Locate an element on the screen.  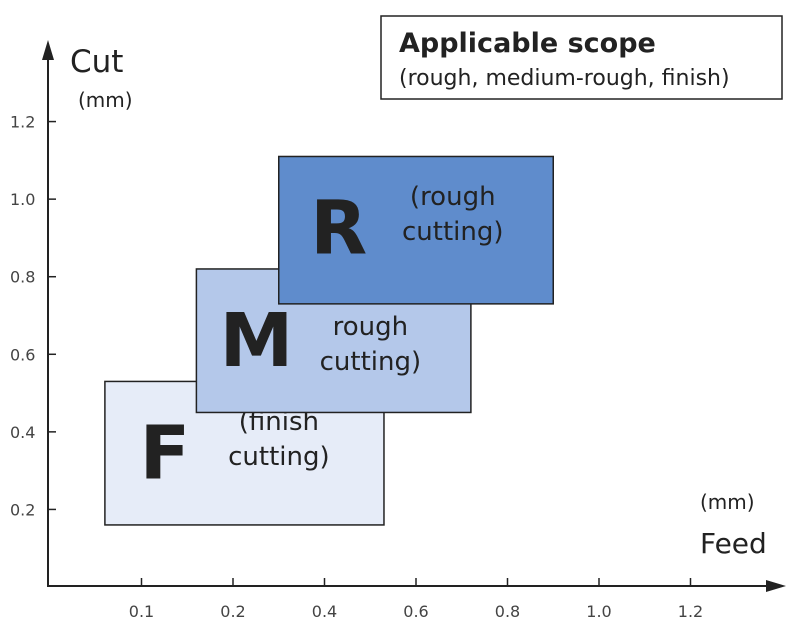
region-letter: M is located at coordinates (257, 341).